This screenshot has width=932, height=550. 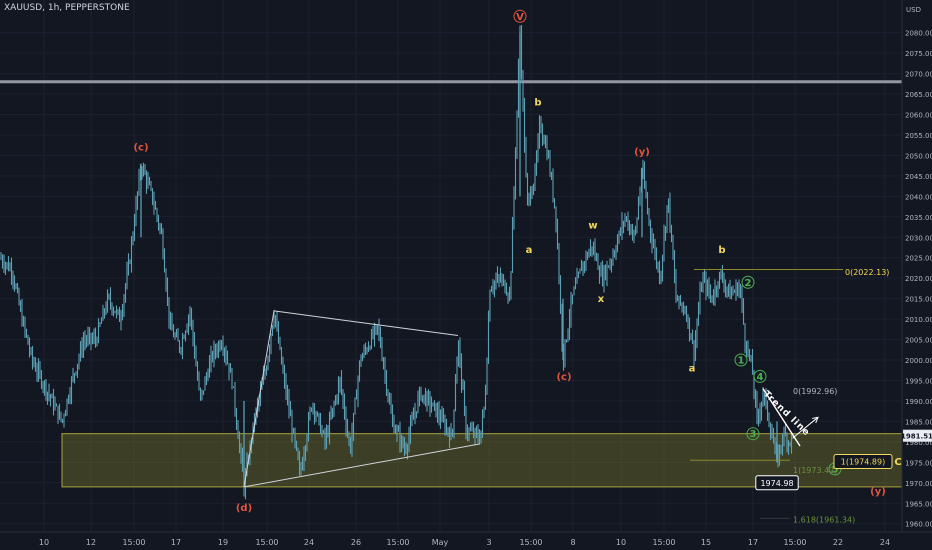 What do you see at coordinates (918, 320) in the screenshot?
I see `price-tick-label: 2010.00` at bounding box center [918, 320].